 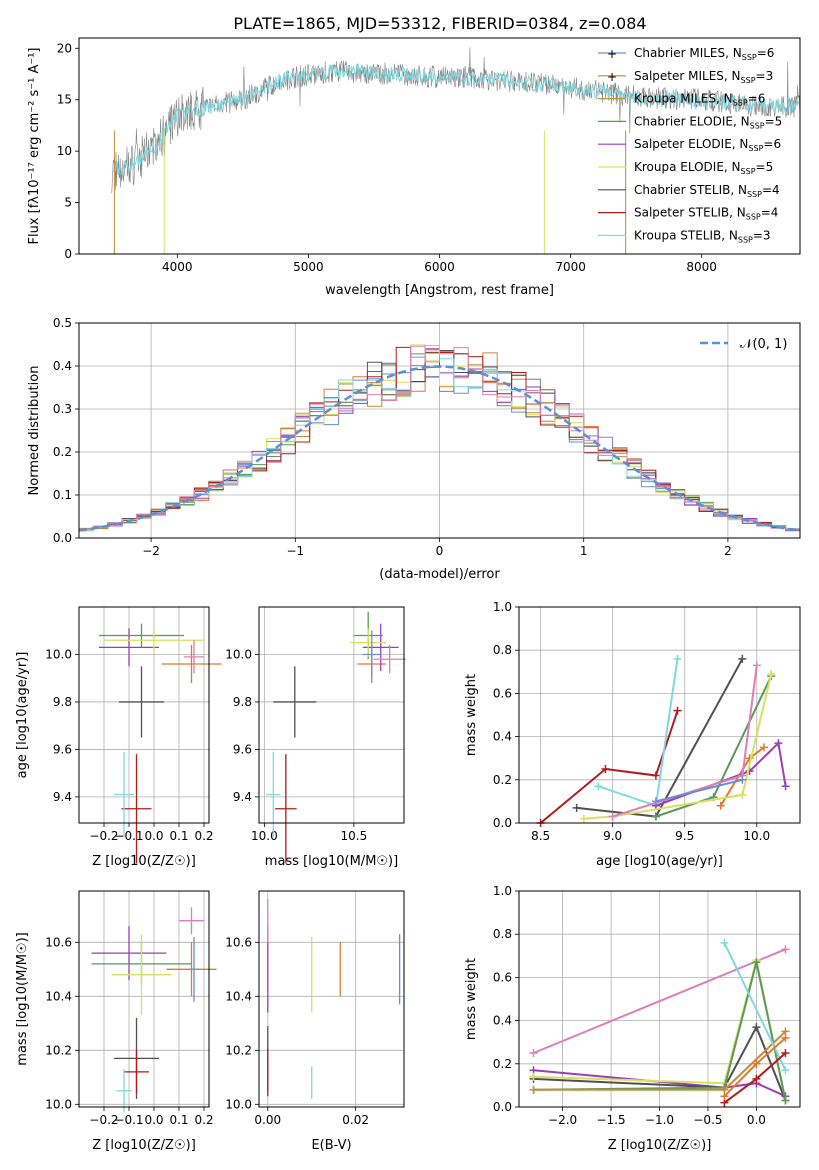 What do you see at coordinates (612, 836) in the screenshot?
I see `x-tick-label: 9.0` at bounding box center [612, 836].